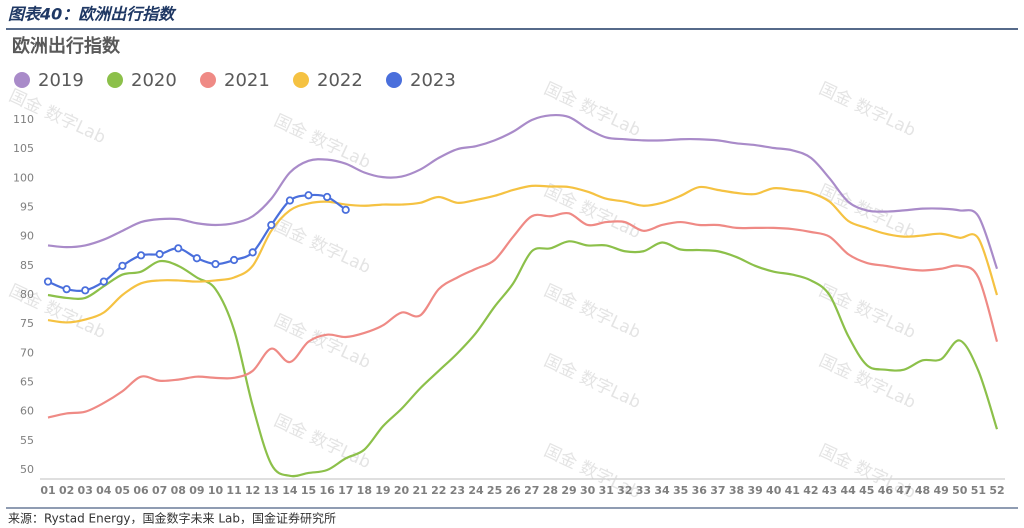 This screenshot has width=1024, height=528. Describe the element at coordinates (848, 490) in the screenshot. I see `x-tick-label: 44` at that location.